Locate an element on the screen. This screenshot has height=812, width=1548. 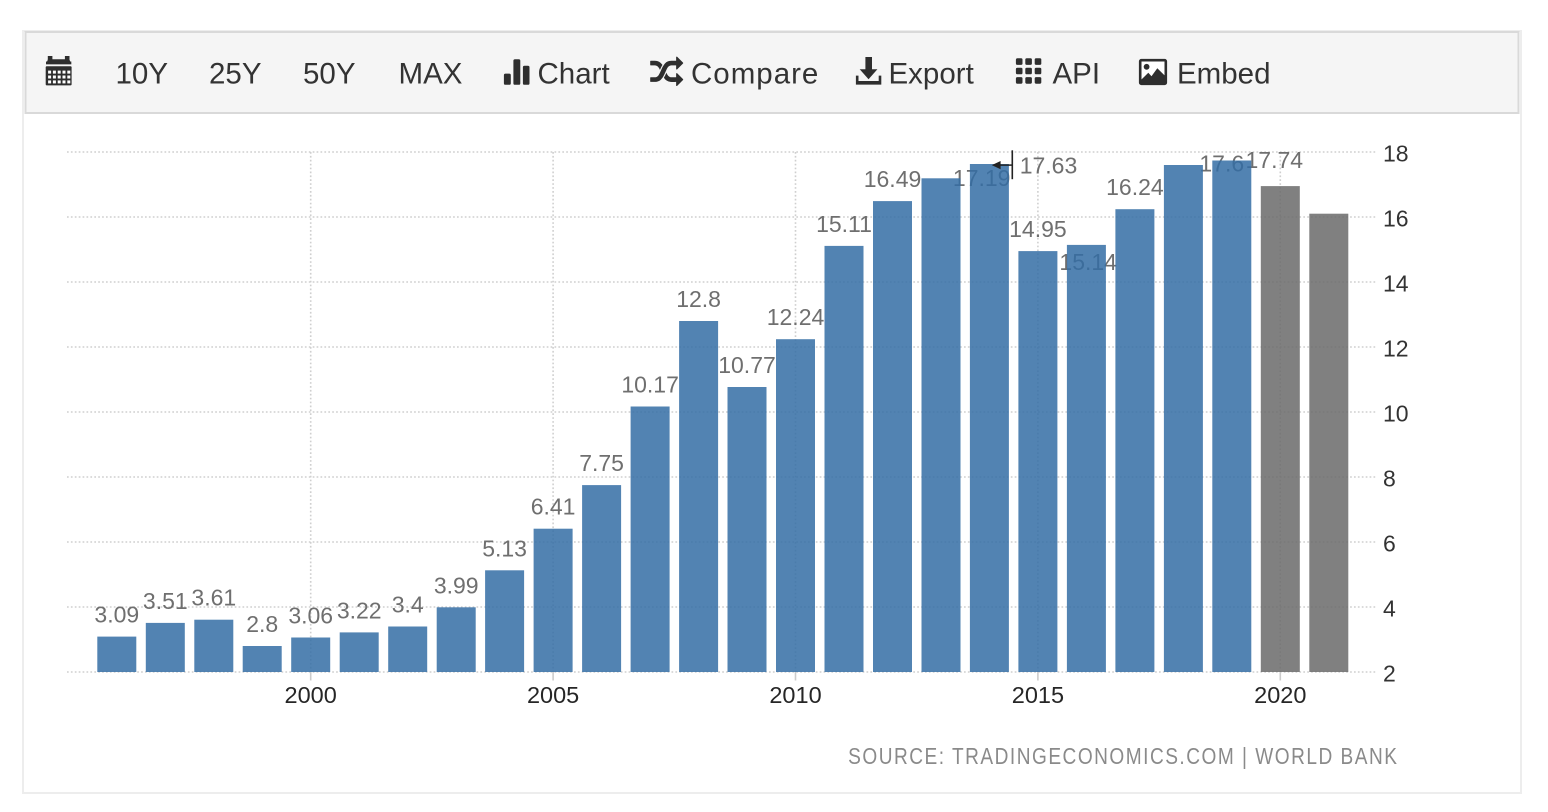
svg-text: 10.77 is located at coordinates (747, 365).